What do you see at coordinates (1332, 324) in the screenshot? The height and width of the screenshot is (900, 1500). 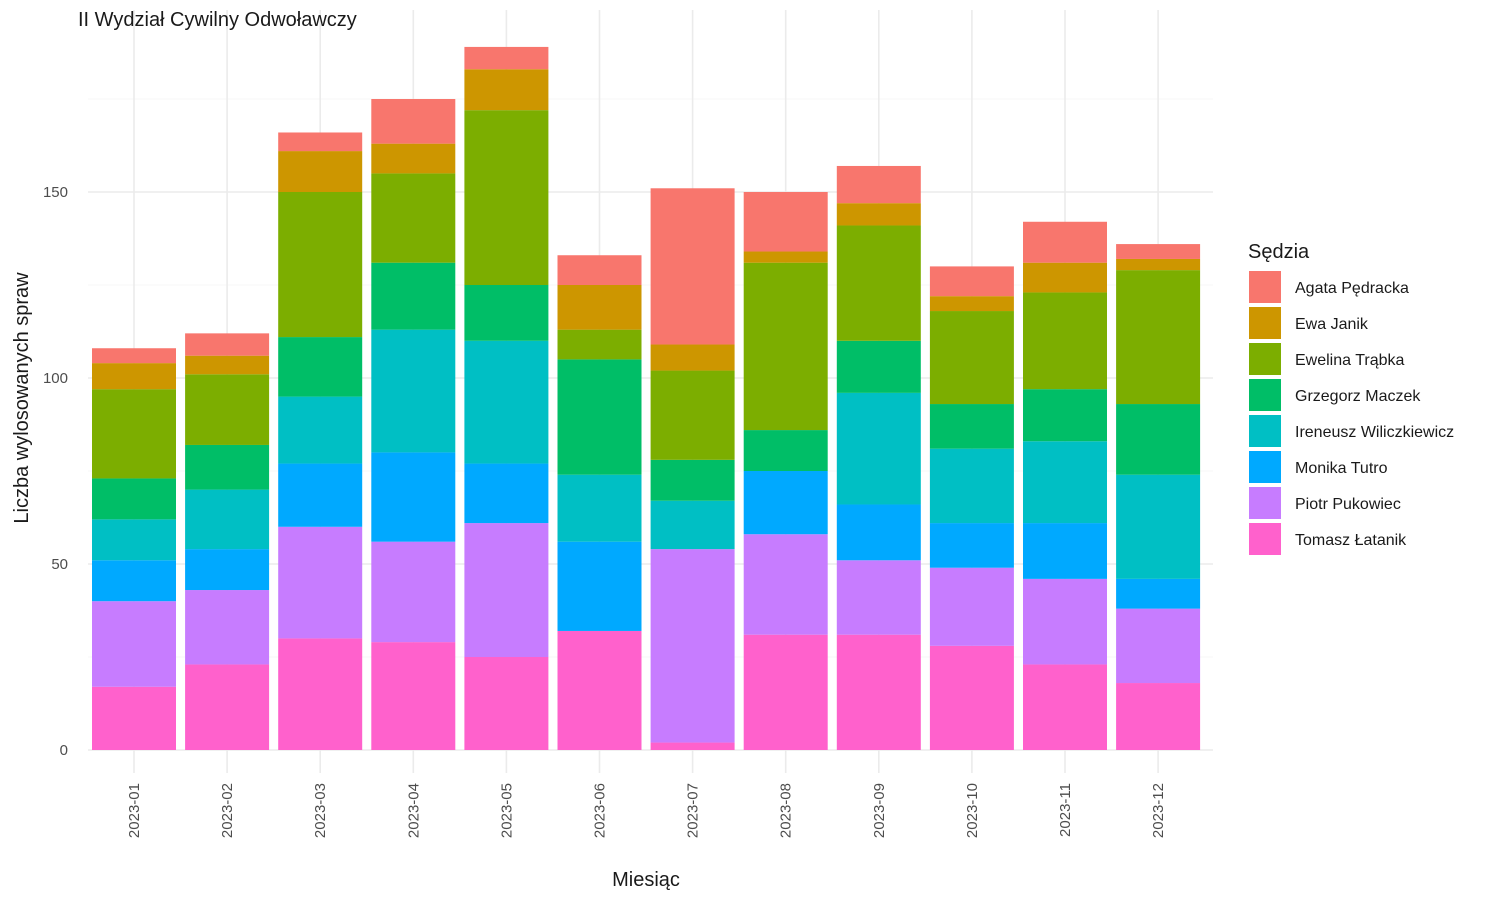 I see `legend-label: Ewa Janik` at bounding box center [1332, 324].